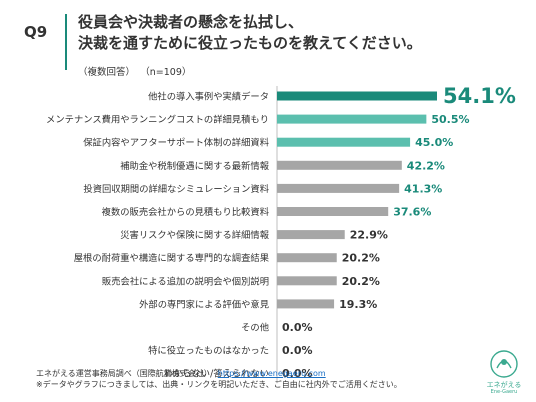 This screenshot has height=402, width=536. What do you see at coordinates (66, 42) in the screenshot?
I see `question-divider` at bounding box center [66, 42].